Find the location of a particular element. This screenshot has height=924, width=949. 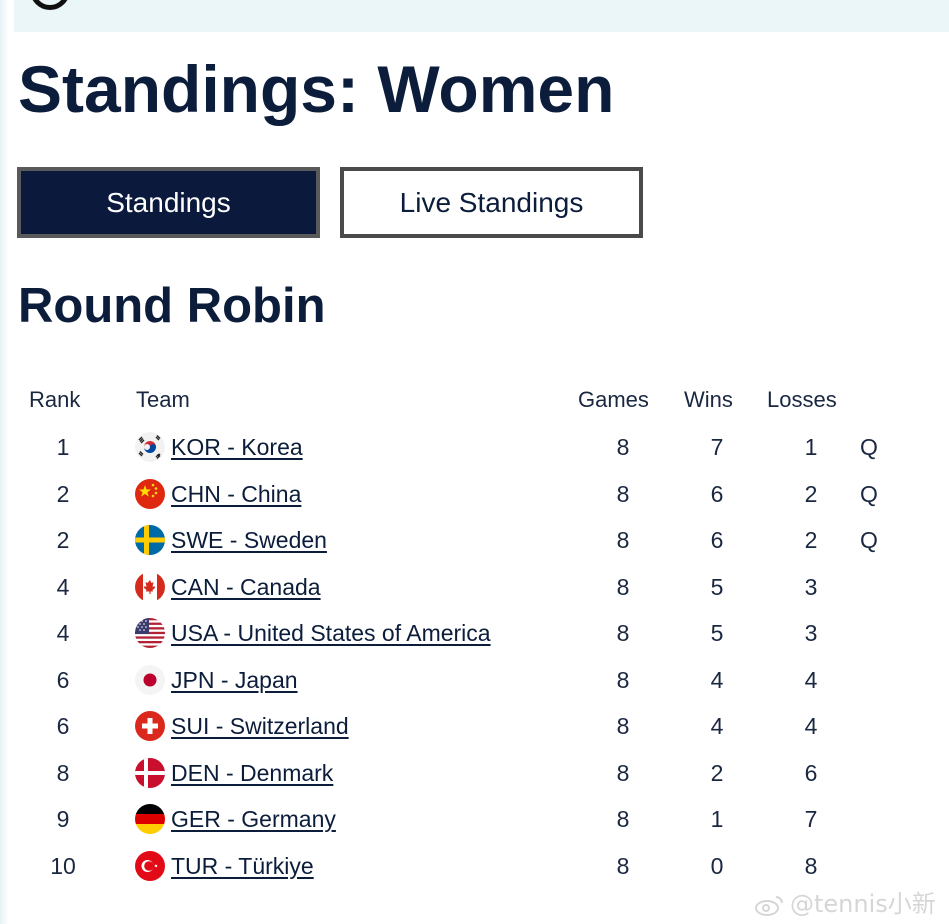

watermark: @tennis小新 is located at coordinates (845, 901).